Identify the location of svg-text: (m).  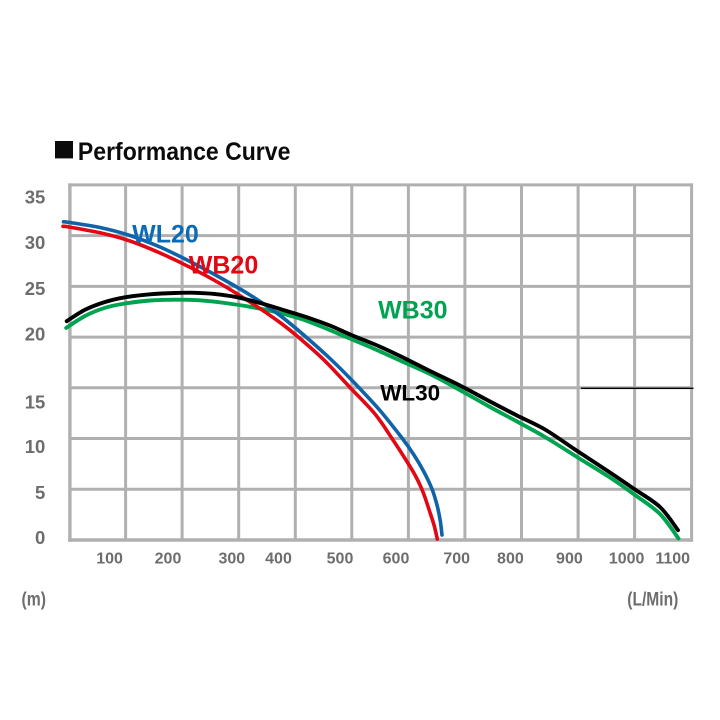
(34, 599).